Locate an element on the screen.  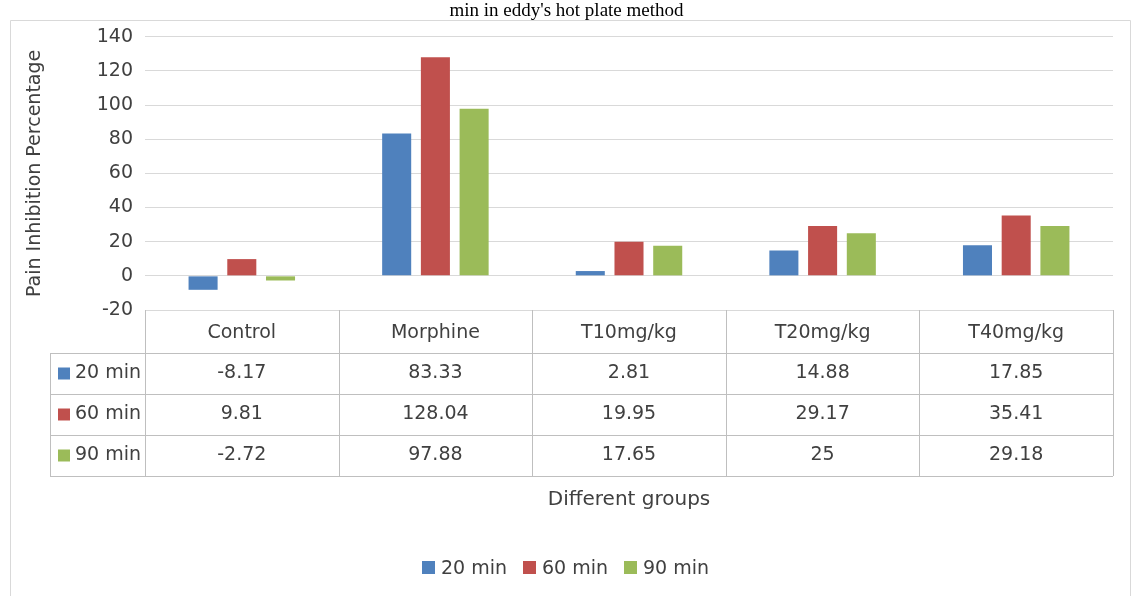
data-label: 14.88 is located at coordinates (822, 371).